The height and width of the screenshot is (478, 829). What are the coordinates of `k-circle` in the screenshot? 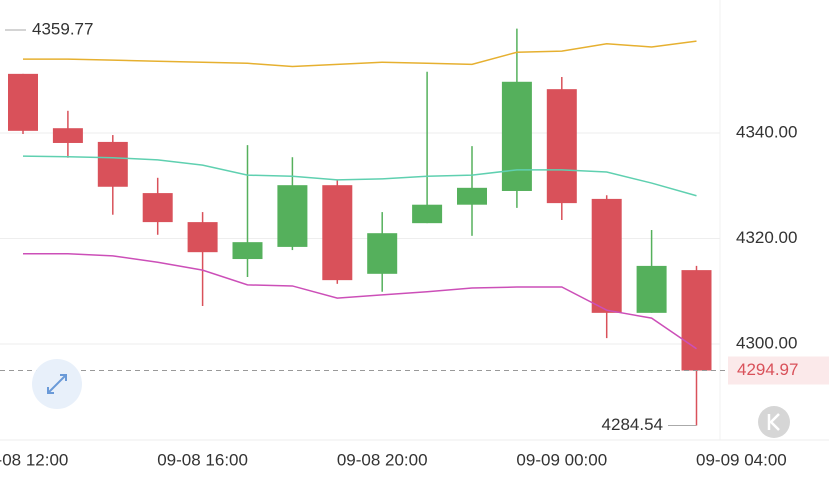 It's located at (774, 422).